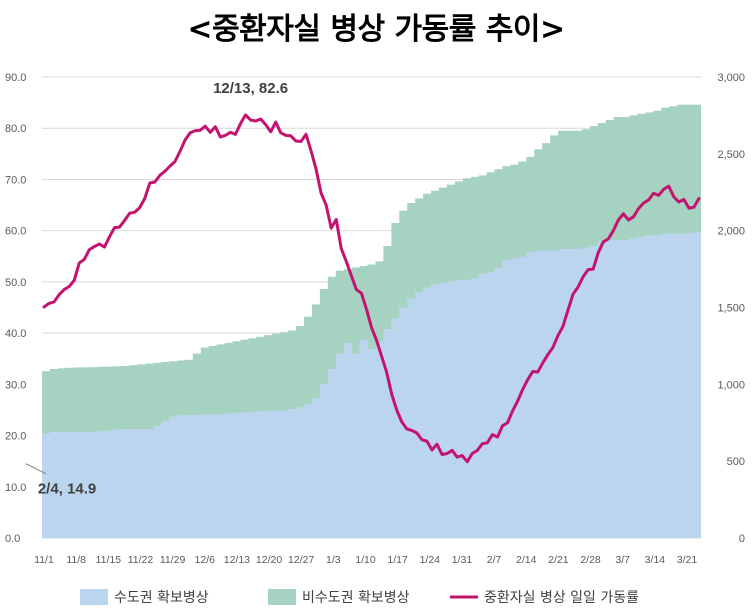  I want to click on annotation-leader-line, so click(36, 469).